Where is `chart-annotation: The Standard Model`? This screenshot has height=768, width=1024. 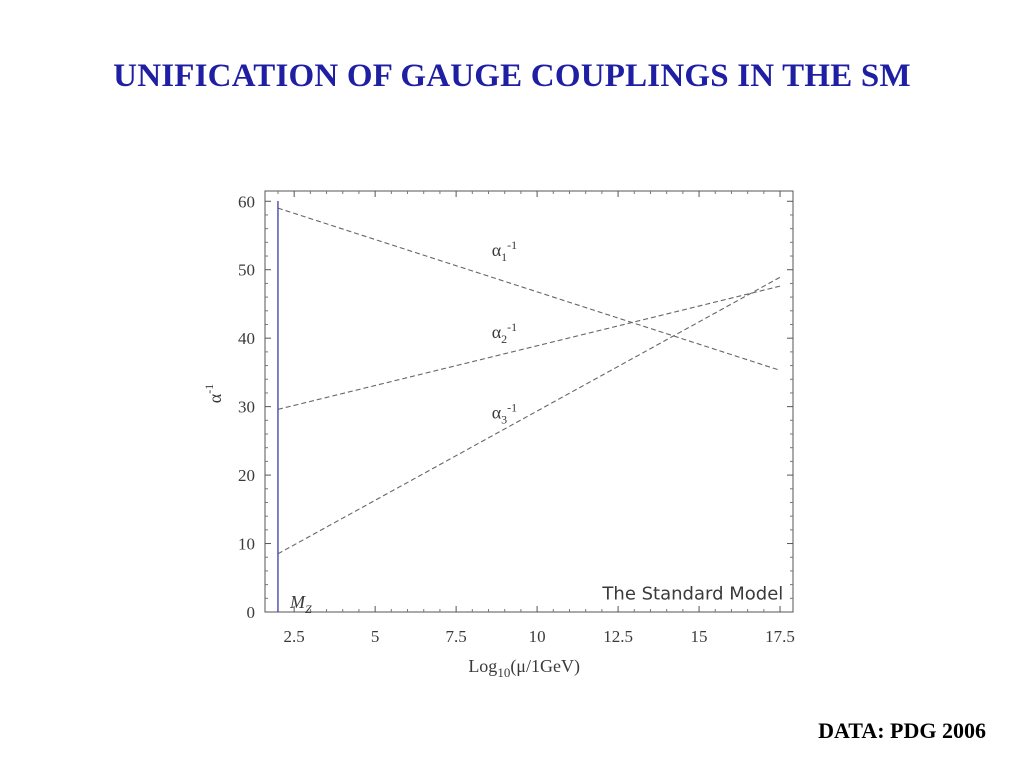
chart-annotation: The Standard Model is located at coordinates (692, 594).